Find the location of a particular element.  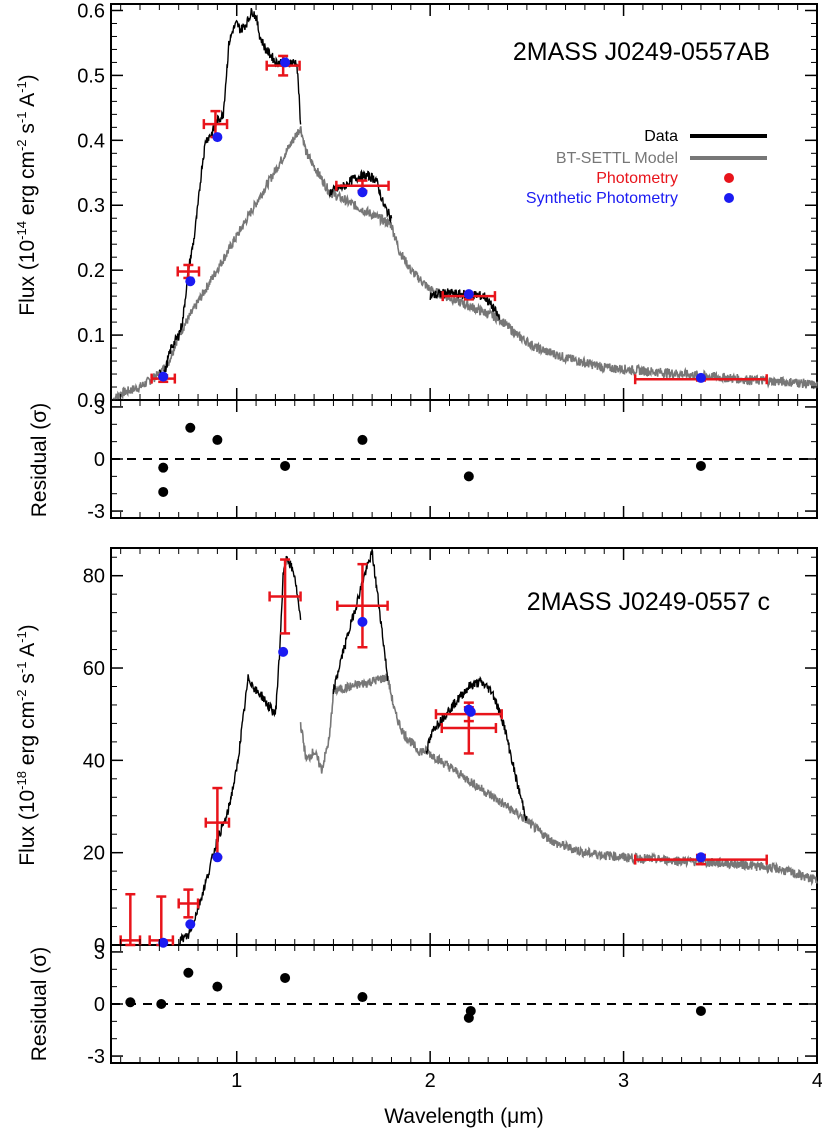

y-tick-label: 80 is located at coordinates (94, 577).